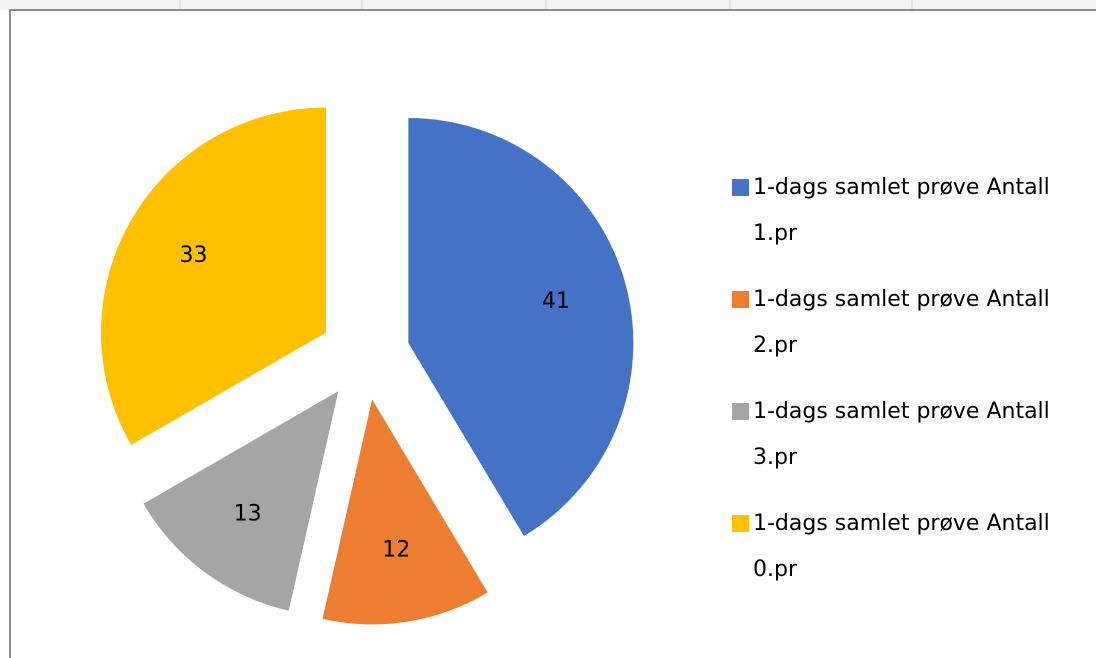  What do you see at coordinates (548, 5) in the screenshot?
I see `sheet-header` at bounding box center [548, 5].